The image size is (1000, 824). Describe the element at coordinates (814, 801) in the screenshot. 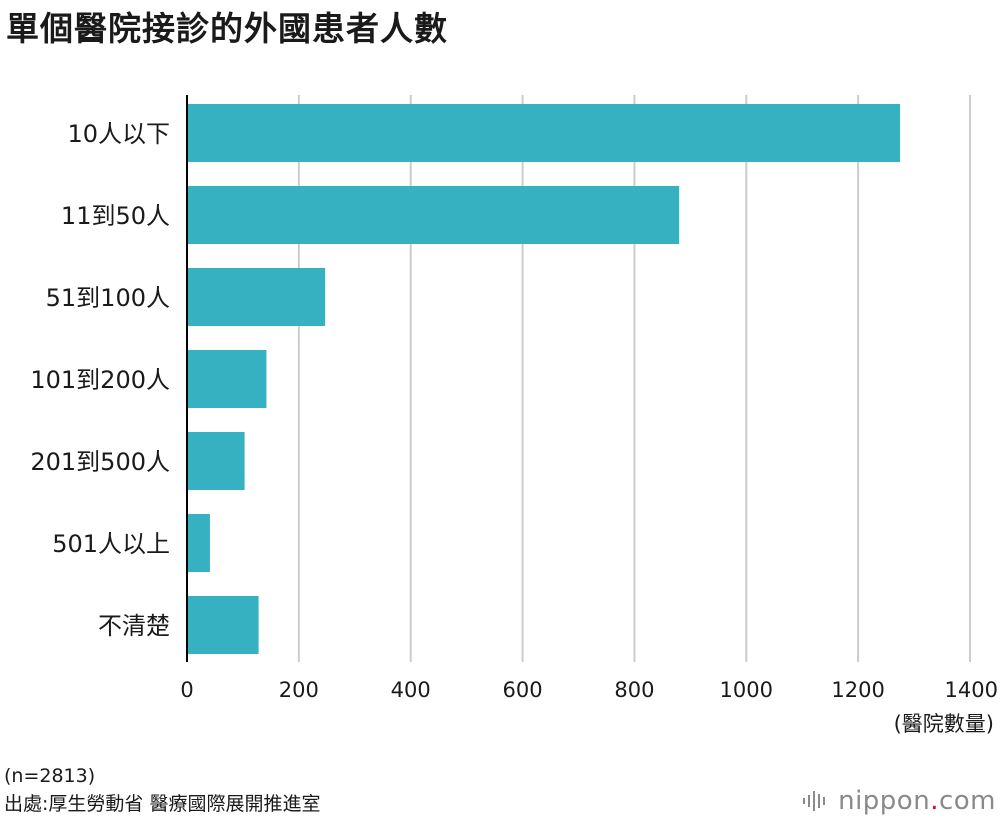

I see `sound-wave-icon` at that location.